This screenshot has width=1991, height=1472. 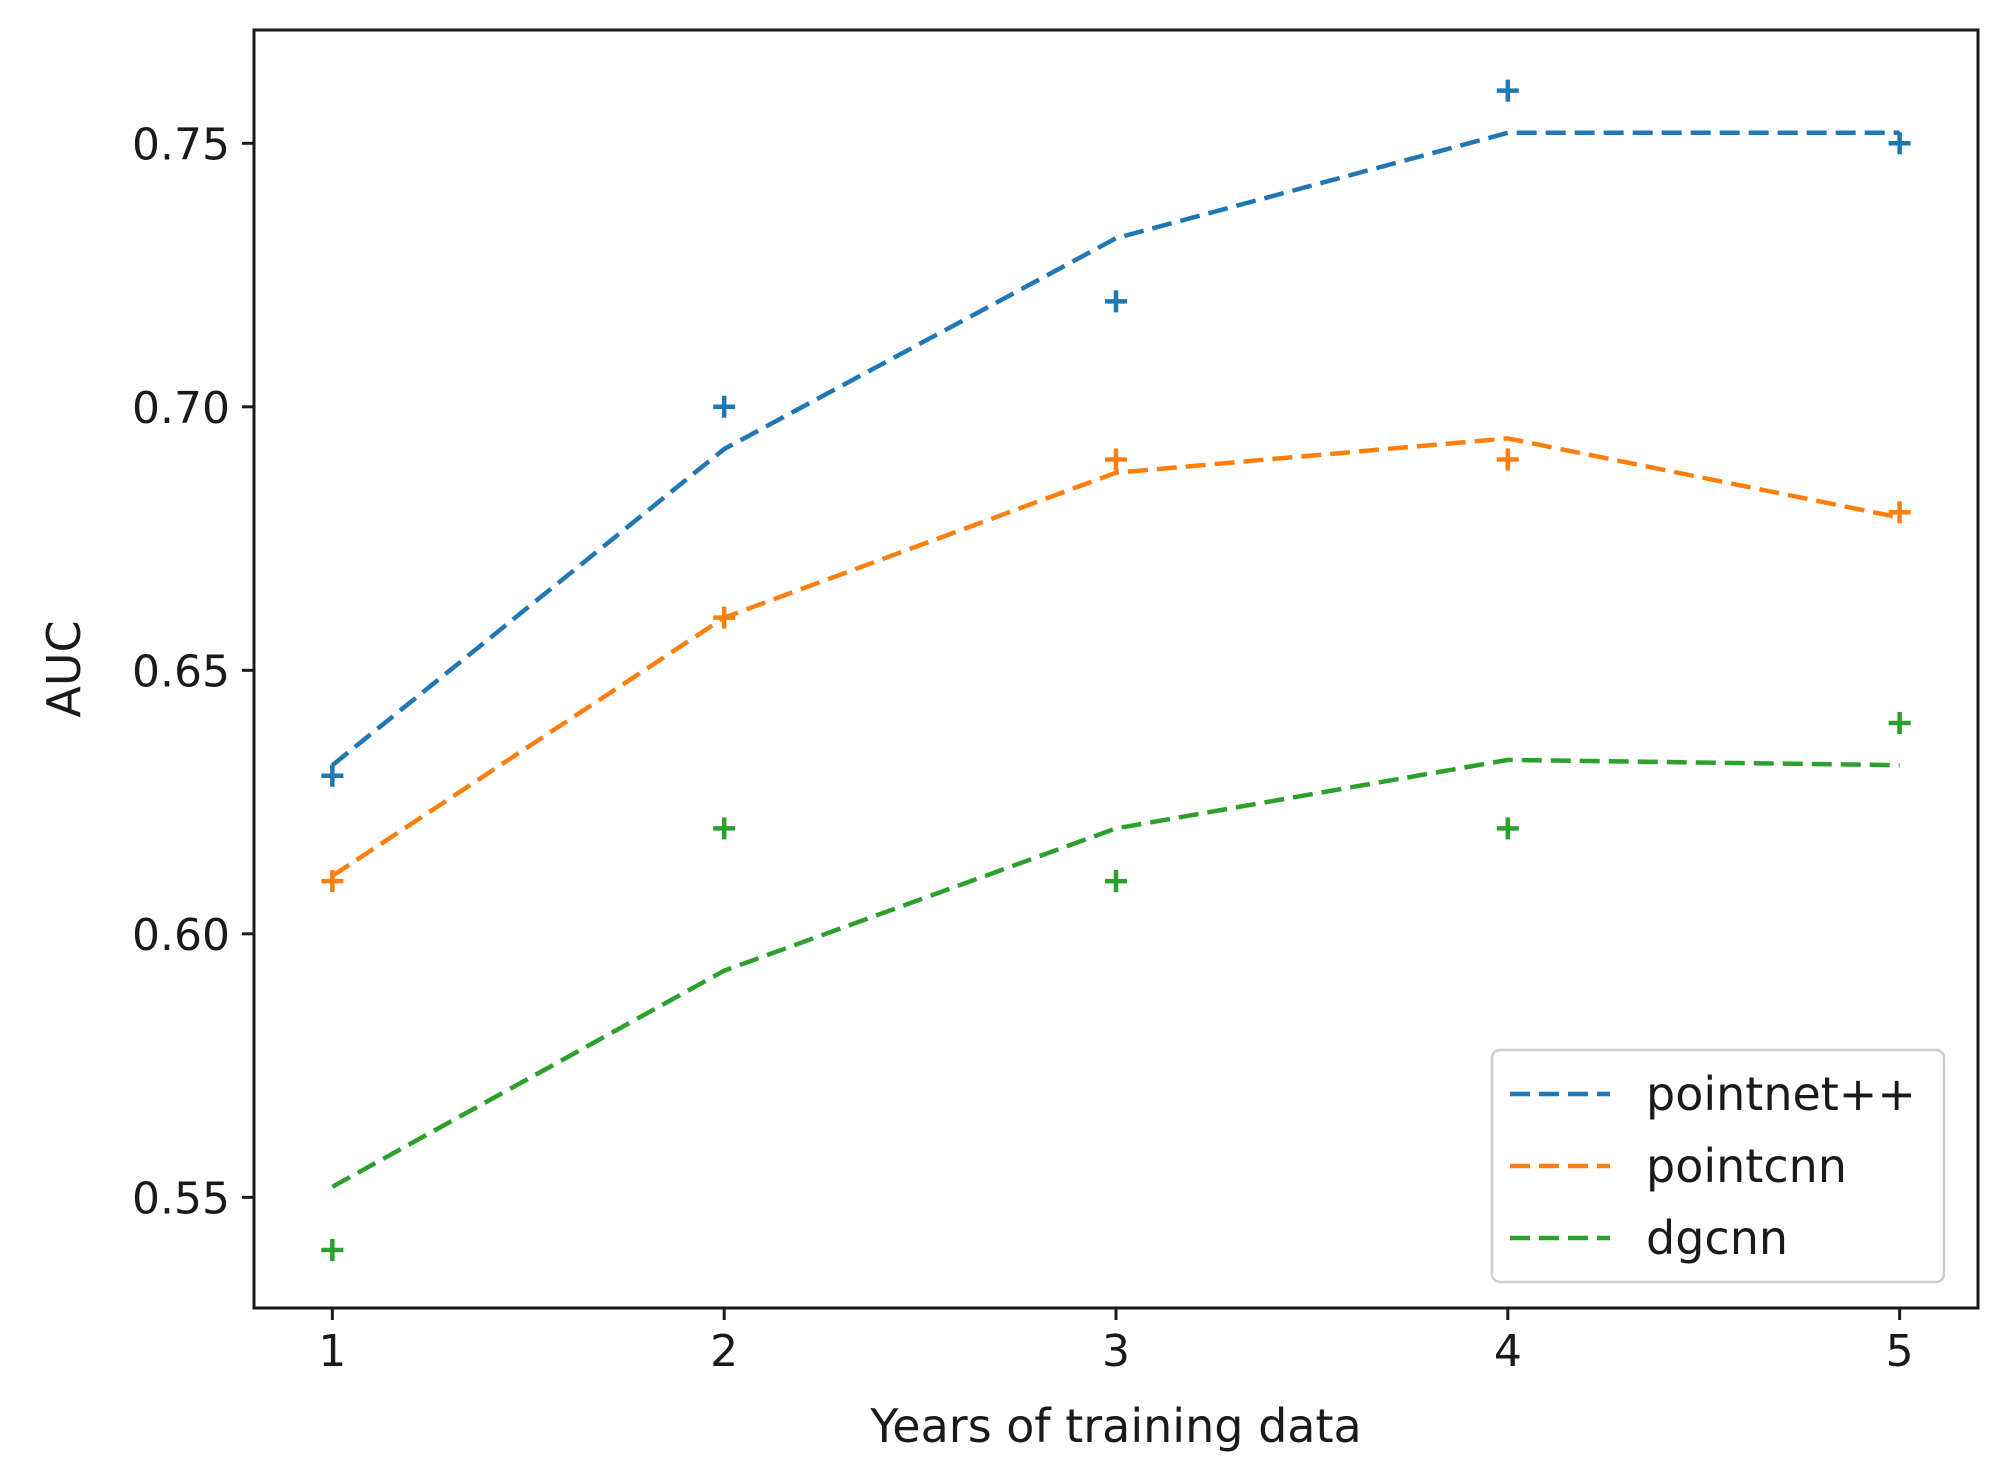 I want to click on x-tick-label: 1, so click(x=332, y=1351).